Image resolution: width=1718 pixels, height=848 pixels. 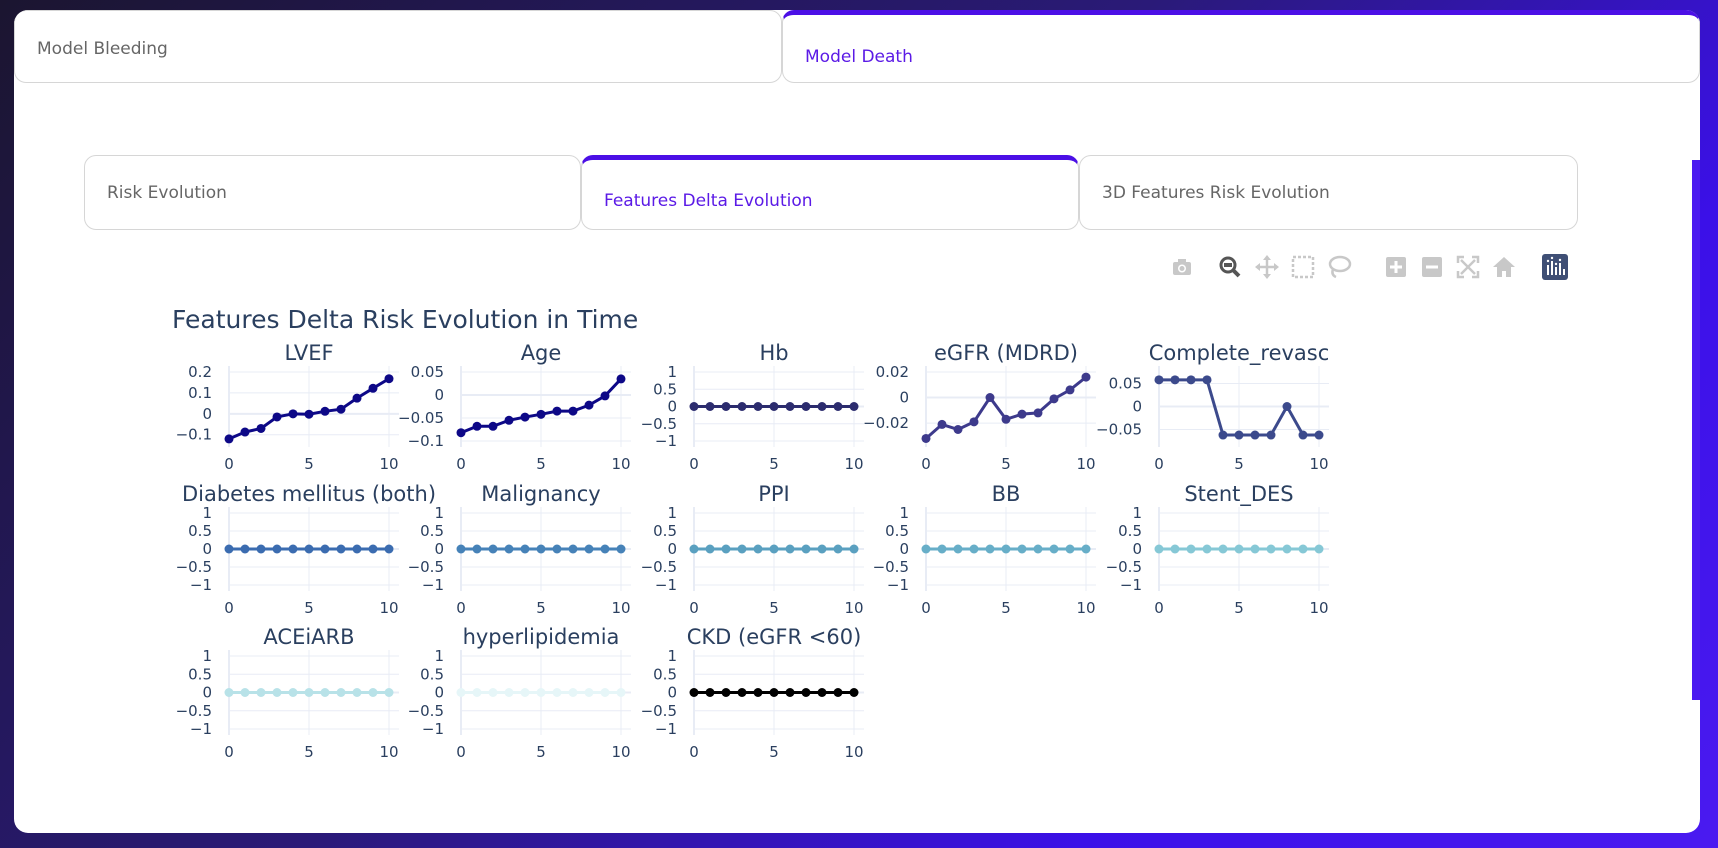 What do you see at coordinates (1006, 494) in the screenshot?
I see `subplot-title-bb: BB` at bounding box center [1006, 494].